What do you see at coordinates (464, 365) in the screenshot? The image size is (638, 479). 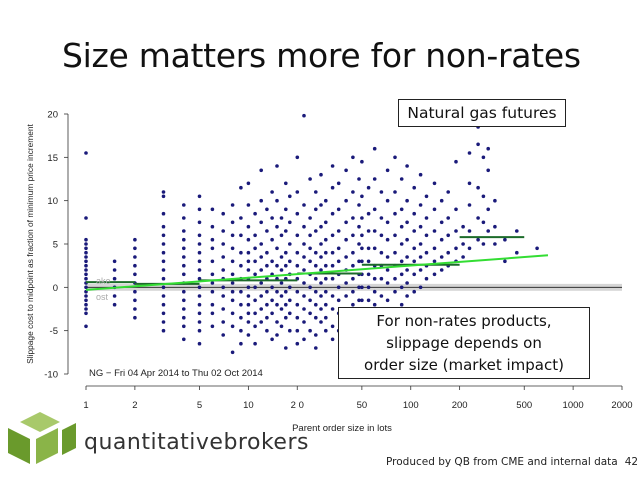 I see `callout-line-3: order size (market impact)` at bounding box center [464, 365].